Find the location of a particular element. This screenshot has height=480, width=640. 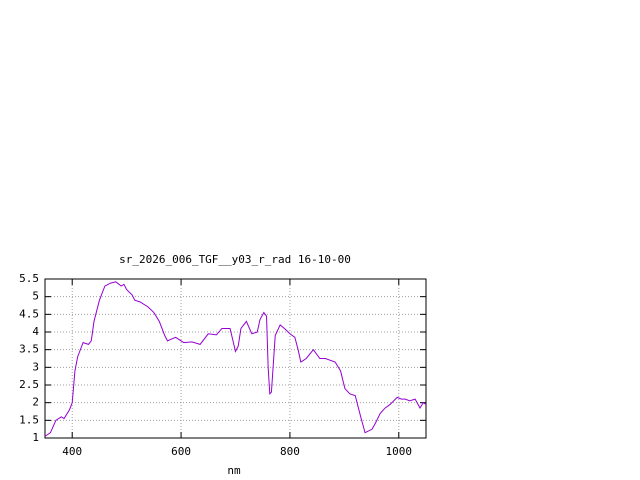

y-tick-label: 1 is located at coordinates (35, 437).